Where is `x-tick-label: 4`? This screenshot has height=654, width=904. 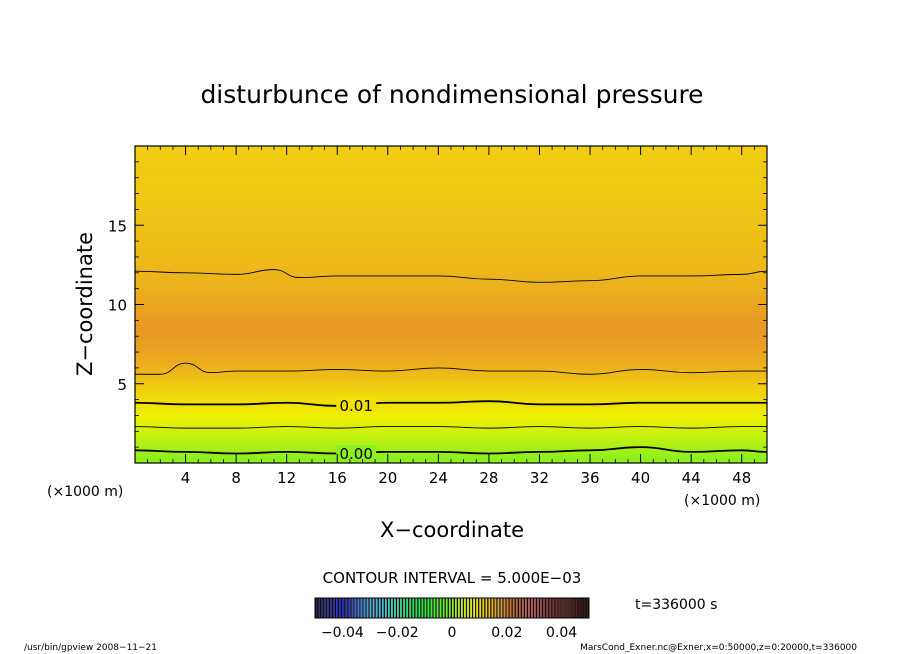 x-tick-label: 4 is located at coordinates (186, 478).